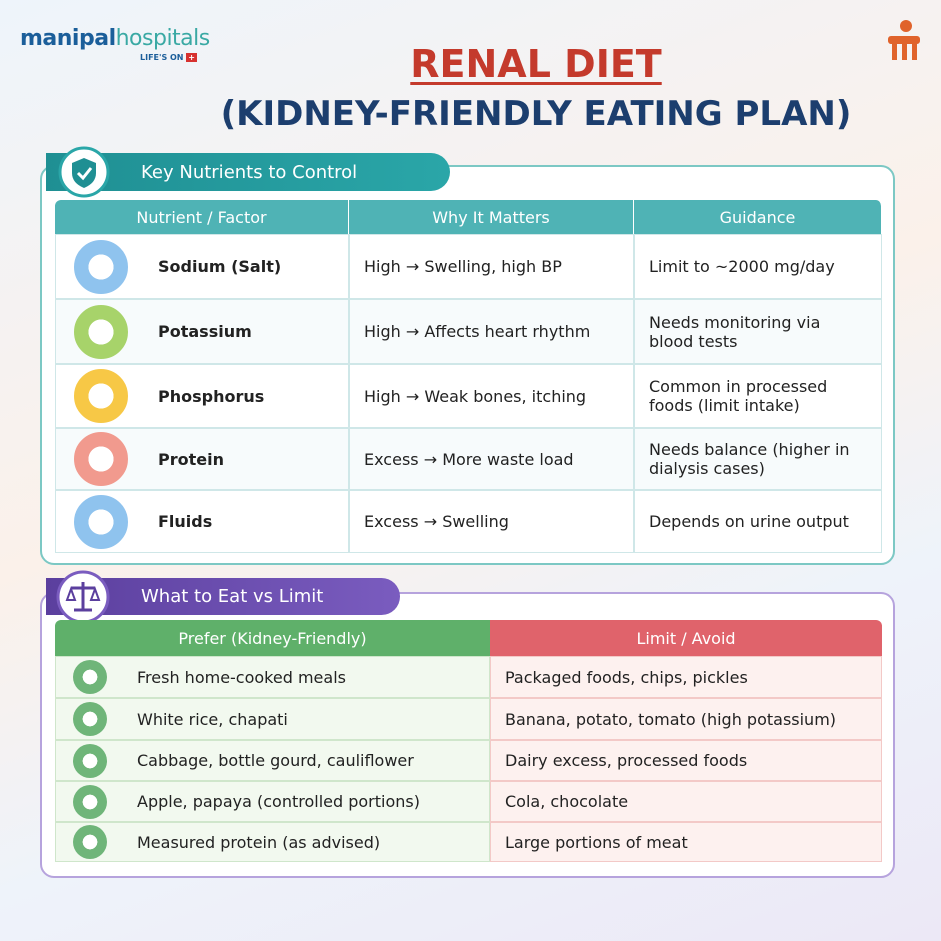 The width and height of the screenshot is (941, 941). I want to click on table-cell-text: Excess → Swelling, so click(436, 521).